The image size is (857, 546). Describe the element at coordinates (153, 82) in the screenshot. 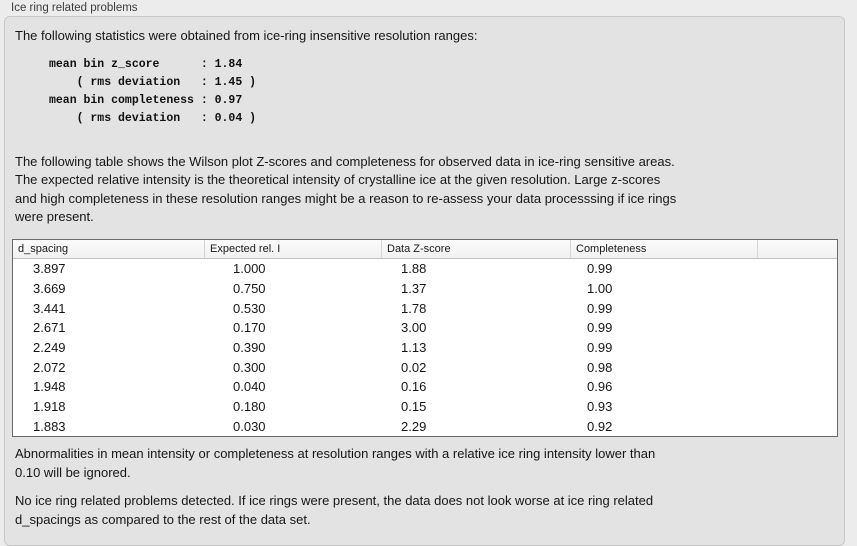

I see `stat-line-z-rms: ( rms deviation : 1.45 )` at that location.